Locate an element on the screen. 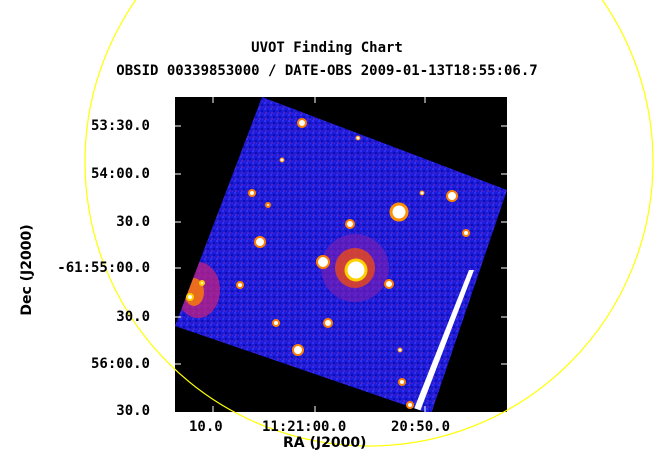 This screenshot has width=654, height=454. x-axis-label: RA (J2000) is located at coordinates (325, 443).